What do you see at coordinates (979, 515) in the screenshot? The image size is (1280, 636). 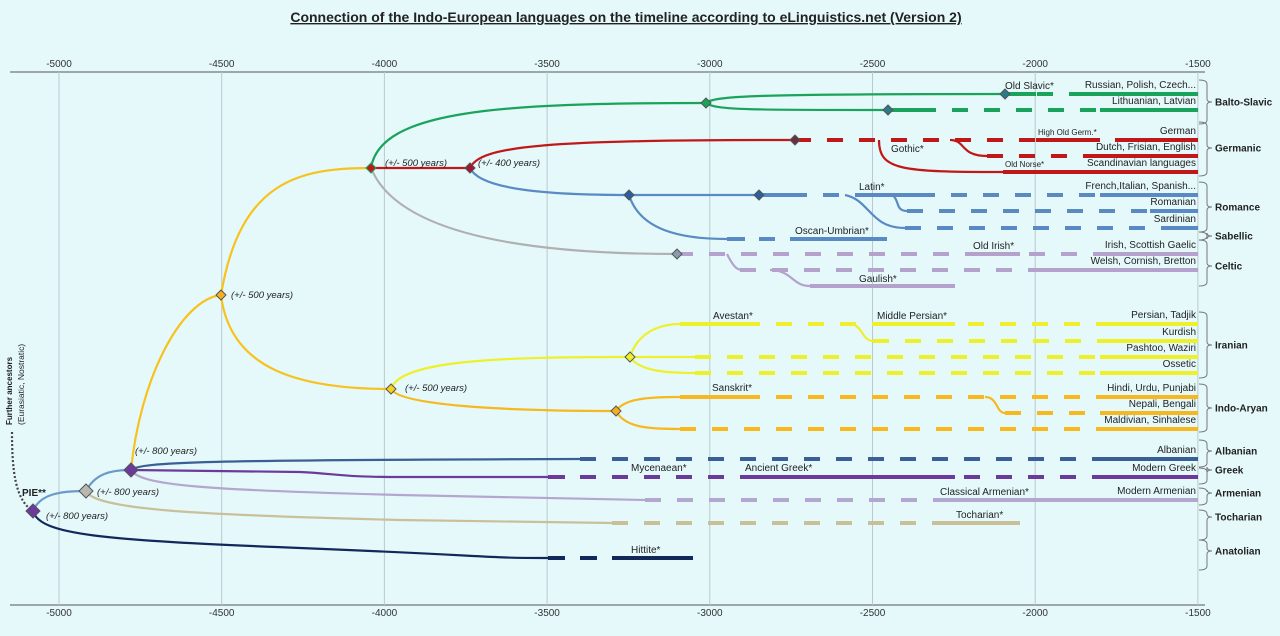 I see `ancient-label: Tocharian*` at bounding box center [979, 515].